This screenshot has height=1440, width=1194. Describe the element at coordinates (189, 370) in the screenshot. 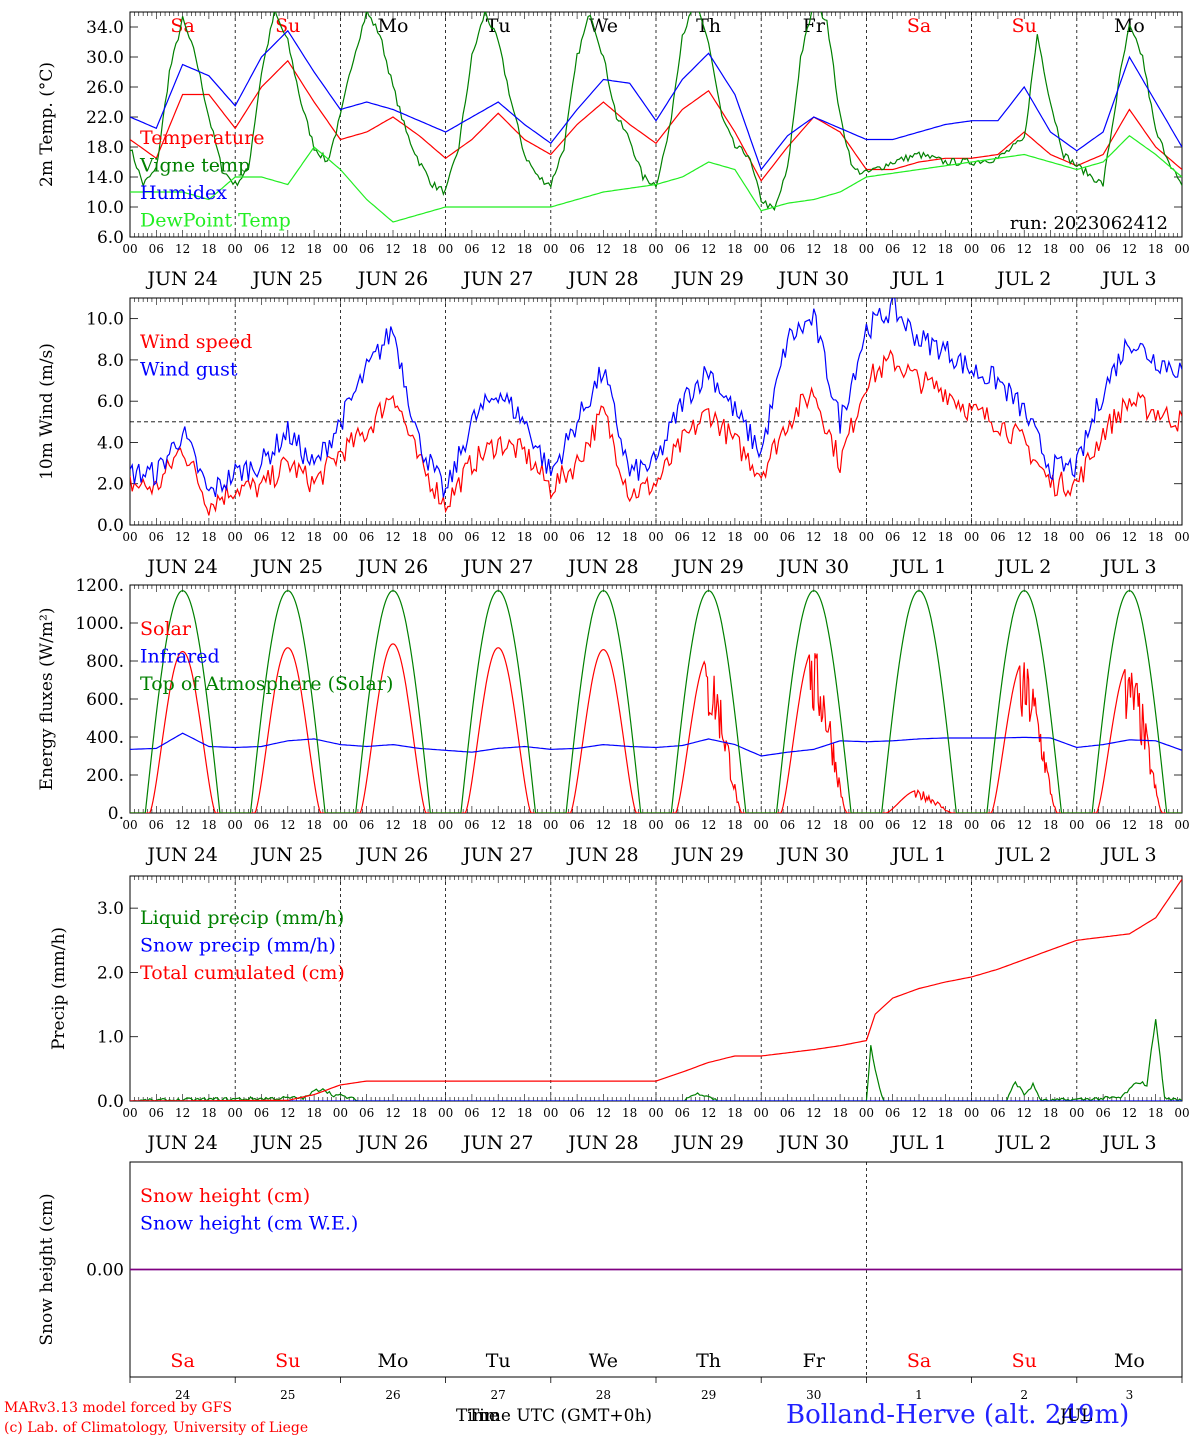

I see `legend-entry: Wind gust` at that location.